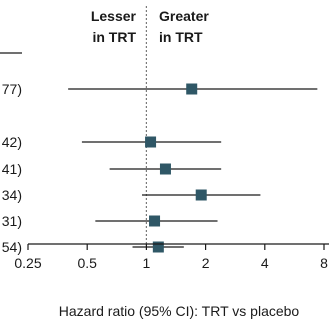  Describe the element at coordinates (171, 257) in the screenshot. I see `x-axis: 0.25 0.5 1 2 4 8` at that location.